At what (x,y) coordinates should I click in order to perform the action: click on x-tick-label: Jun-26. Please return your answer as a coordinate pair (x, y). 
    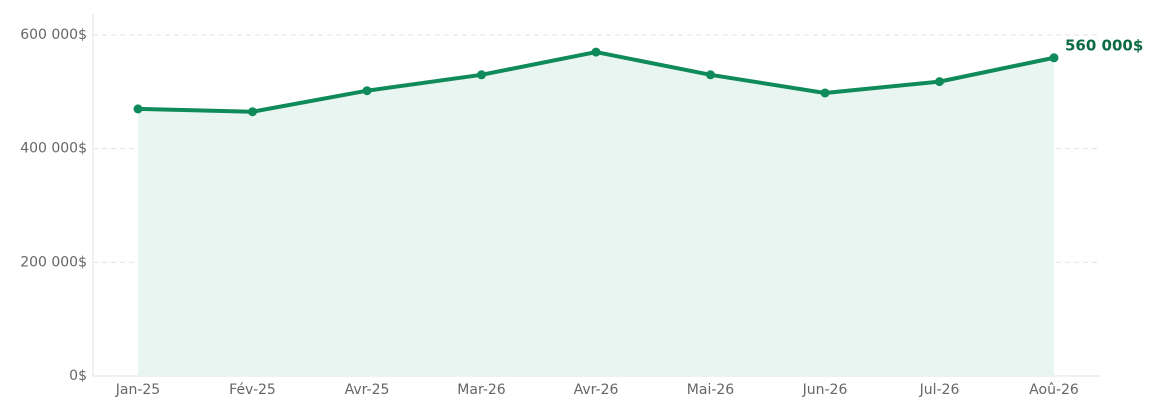
    Looking at the image, I should click on (825, 390).